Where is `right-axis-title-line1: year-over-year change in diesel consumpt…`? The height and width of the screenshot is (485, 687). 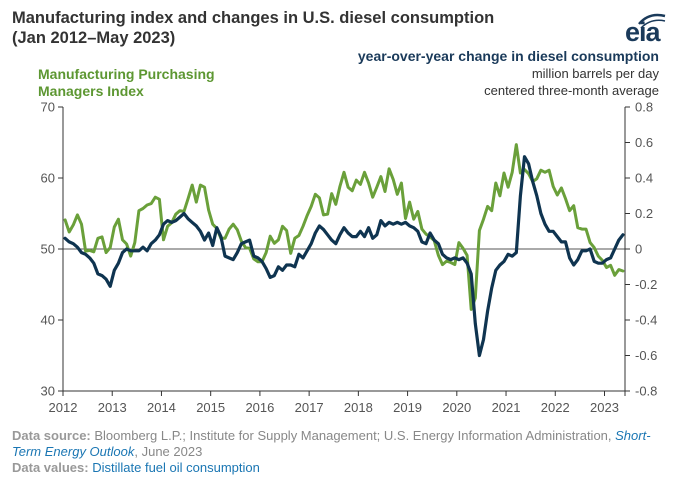
right-axis-title-line1: year-over-year change in diesel consumpt… is located at coordinates (508, 56).